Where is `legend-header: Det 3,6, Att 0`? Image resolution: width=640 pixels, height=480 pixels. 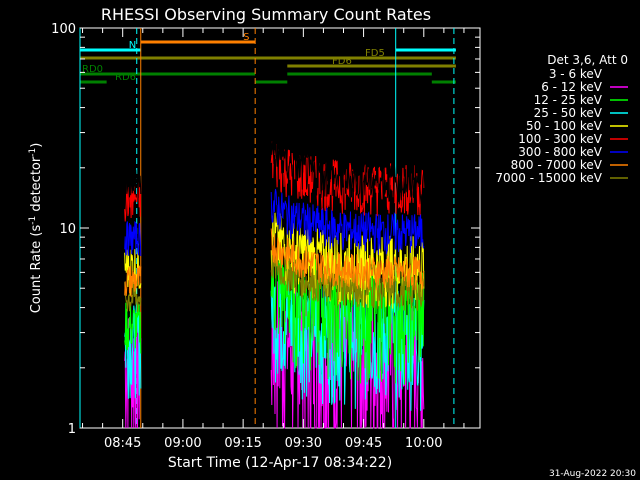
legend-header: Det 3,6, Att 0 is located at coordinates (587, 60).